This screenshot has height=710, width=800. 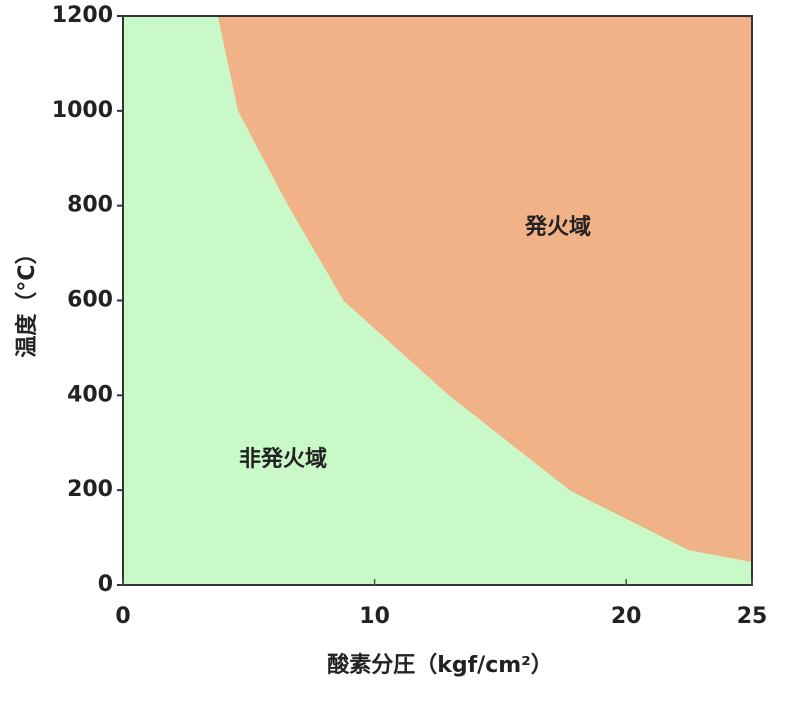 I want to click on x-tick-label: 20, so click(x=626, y=616).